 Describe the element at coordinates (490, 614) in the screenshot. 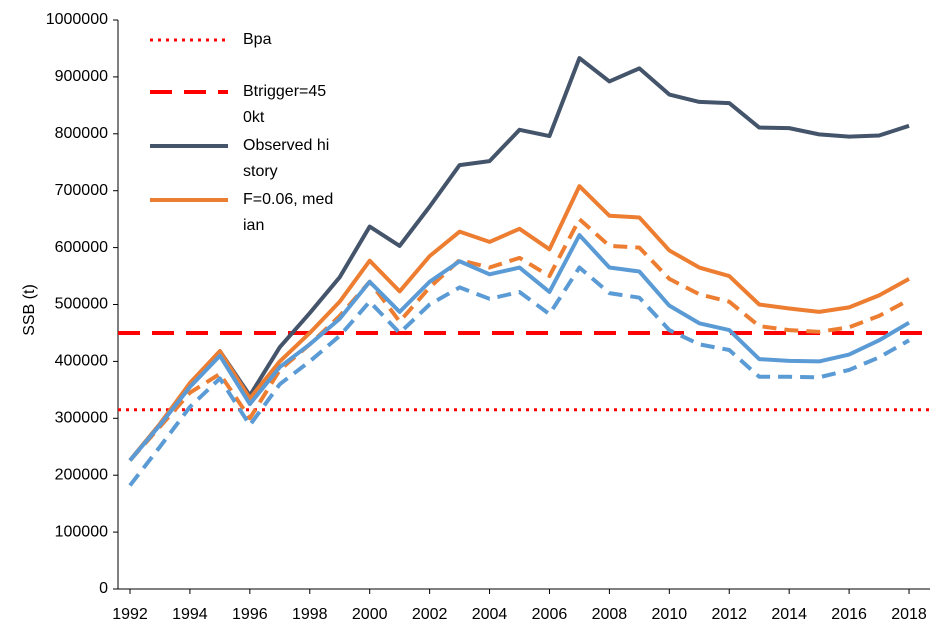

I see `x-tick-label: 2004` at that location.